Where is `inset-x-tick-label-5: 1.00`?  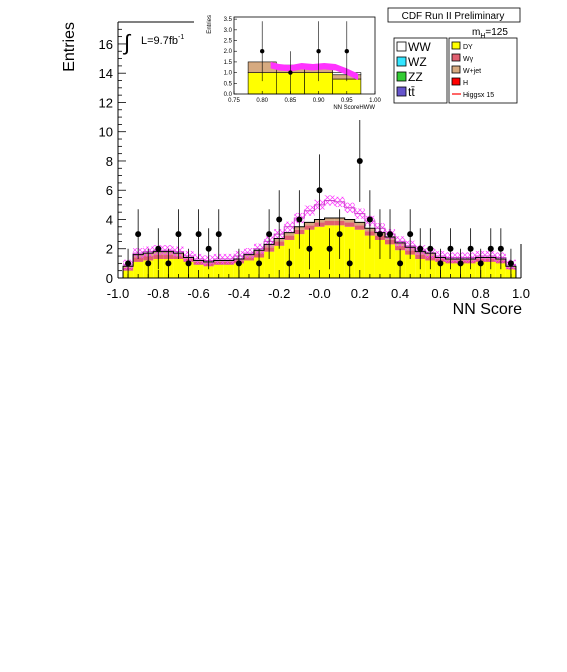 inset-x-tick-label-5: 1.00 is located at coordinates (375, 101).